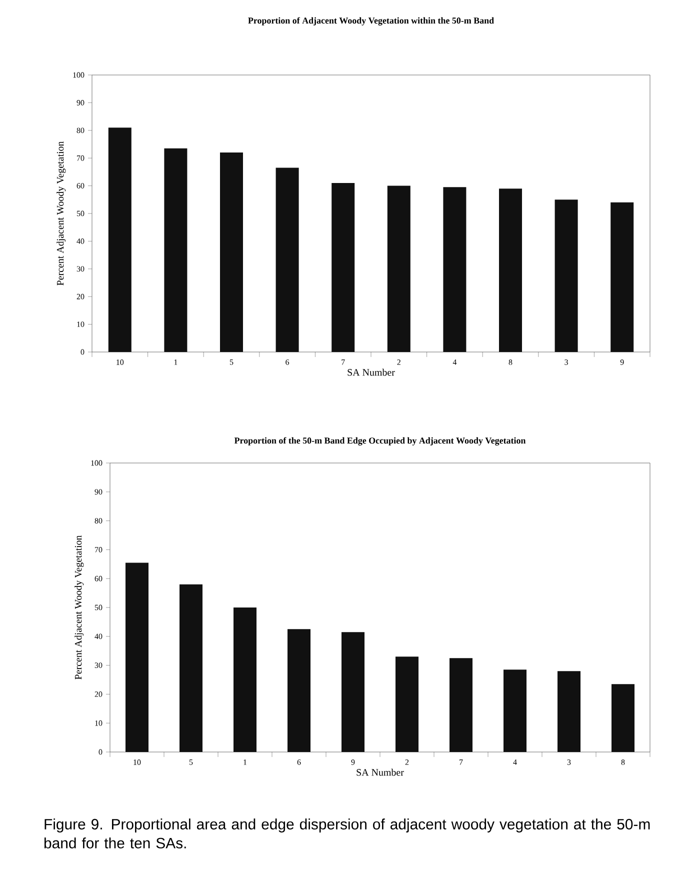 This screenshot has height=891, width=690. Describe the element at coordinates (347, 833) in the screenshot. I see `caption: Figure 9. Proportional area and edge dispersion of adjacent woody vegetation at the 50-m band for the ten SAs.` at that location.